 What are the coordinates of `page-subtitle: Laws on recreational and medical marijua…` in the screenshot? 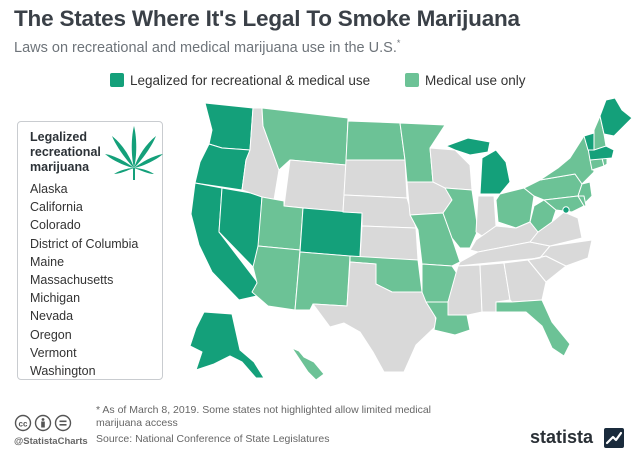 It's located at (207, 47).